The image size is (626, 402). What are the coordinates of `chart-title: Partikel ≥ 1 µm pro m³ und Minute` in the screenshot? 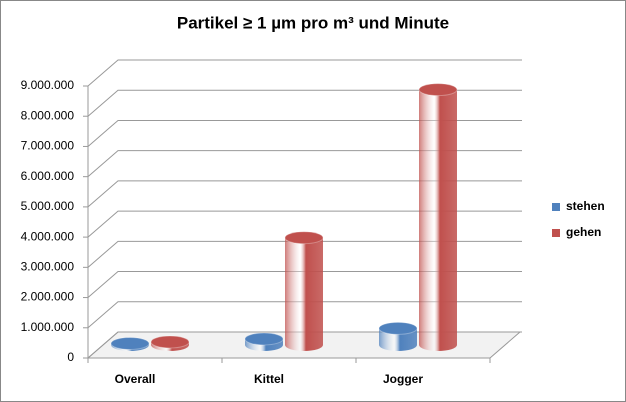 It's located at (313, 22).